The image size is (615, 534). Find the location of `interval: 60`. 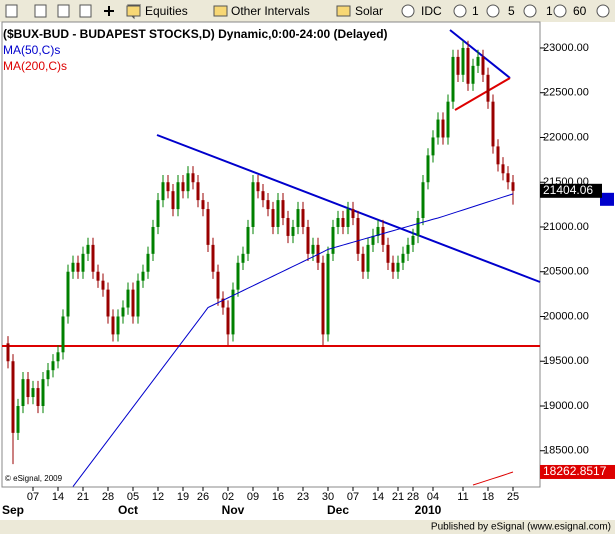

interval: 60 is located at coordinates (580, 11).